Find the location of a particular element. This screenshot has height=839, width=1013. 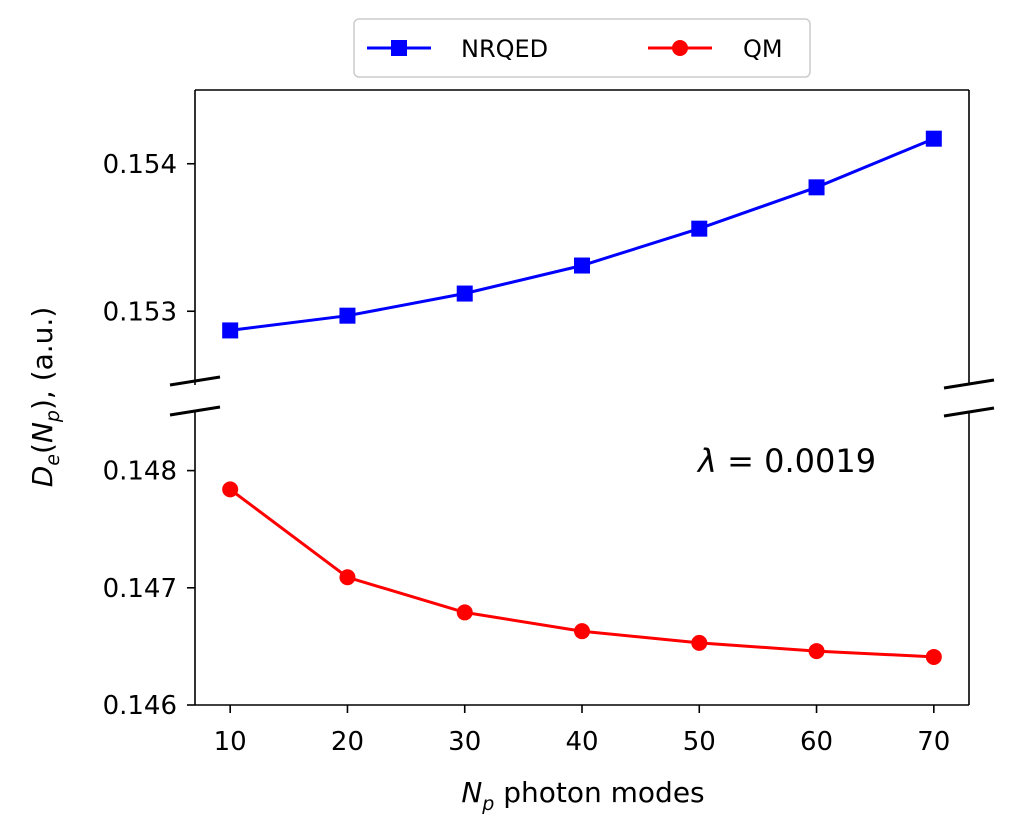

break-mark-right-lower is located at coordinates (969, 412).